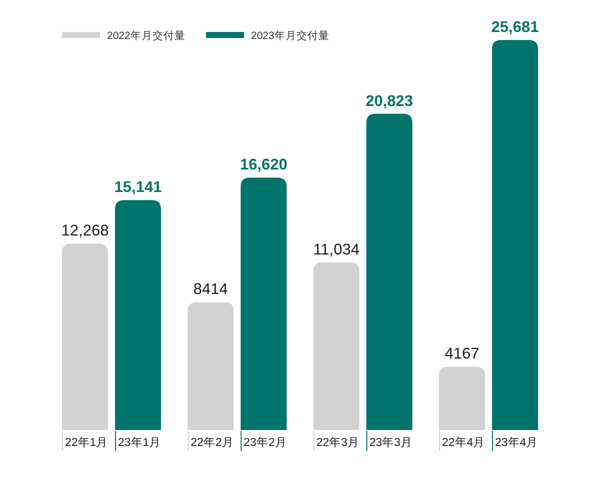  What do you see at coordinates (264, 165) in the screenshot?
I see `data-label: 16,620` at bounding box center [264, 165].